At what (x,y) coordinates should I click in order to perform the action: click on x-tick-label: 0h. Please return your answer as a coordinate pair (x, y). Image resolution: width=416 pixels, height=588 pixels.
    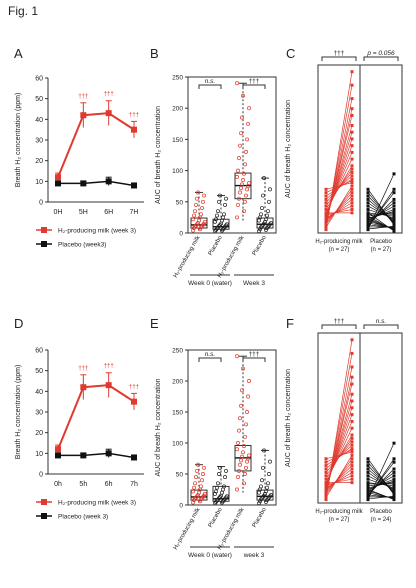
    Looking at the image, I should click on (58, 484).